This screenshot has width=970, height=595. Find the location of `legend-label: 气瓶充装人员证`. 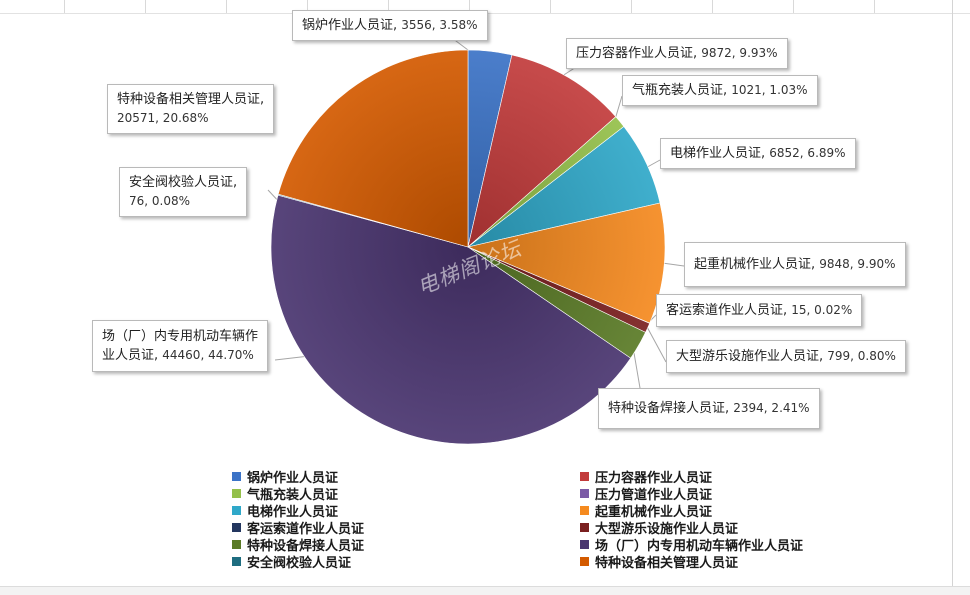

legend-label: 气瓶充装人员证 is located at coordinates (293, 495).